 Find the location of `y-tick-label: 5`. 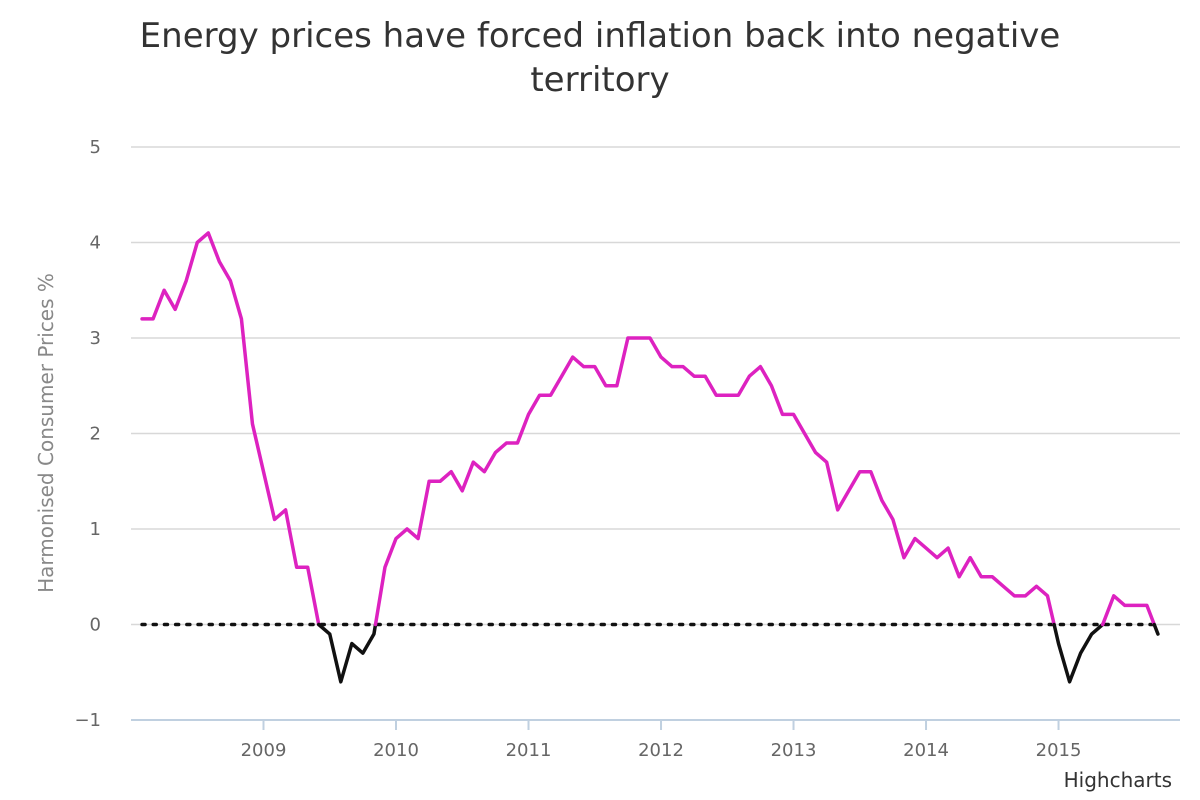

y-tick-label: 5 is located at coordinates (95, 147).